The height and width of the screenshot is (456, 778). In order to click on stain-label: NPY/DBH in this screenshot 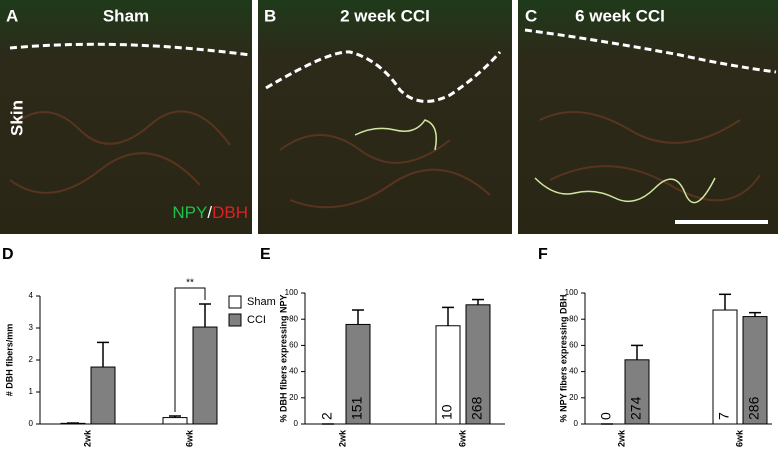, I will do `click(210, 212)`.